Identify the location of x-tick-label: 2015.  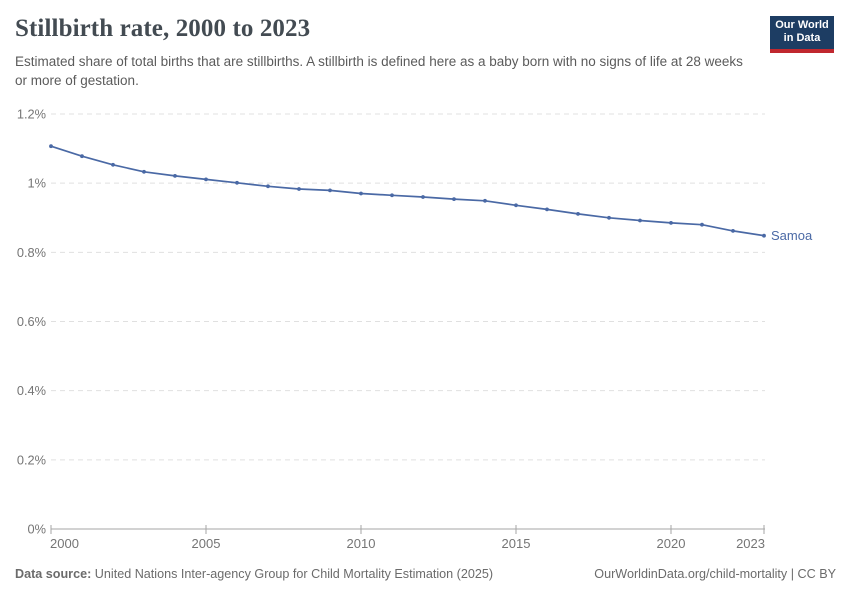
(516, 543).